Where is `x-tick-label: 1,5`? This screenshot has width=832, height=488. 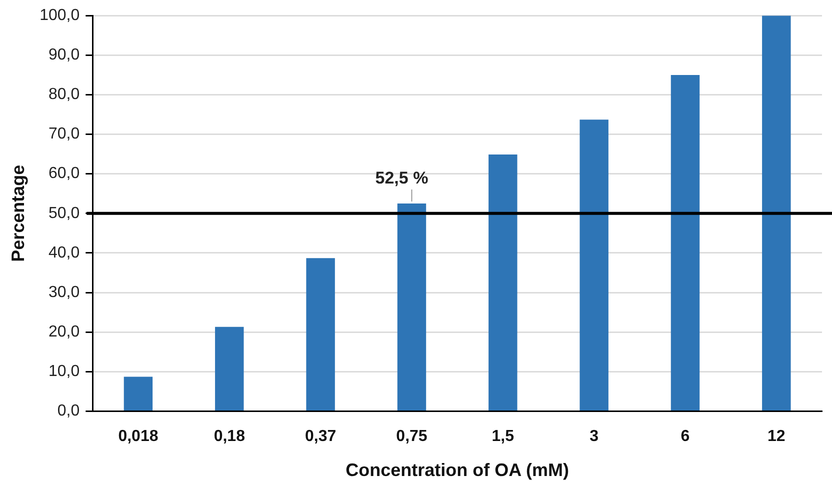 x-tick-label: 1,5 is located at coordinates (503, 437).